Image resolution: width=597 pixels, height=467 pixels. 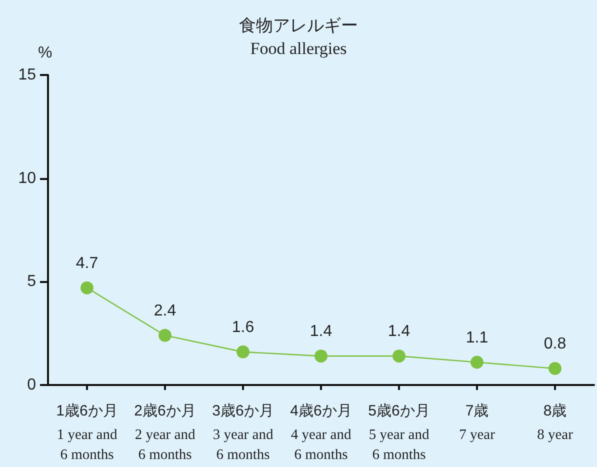 I want to click on x-tick-label: 8歳 8 year, so click(x=555, y=422).